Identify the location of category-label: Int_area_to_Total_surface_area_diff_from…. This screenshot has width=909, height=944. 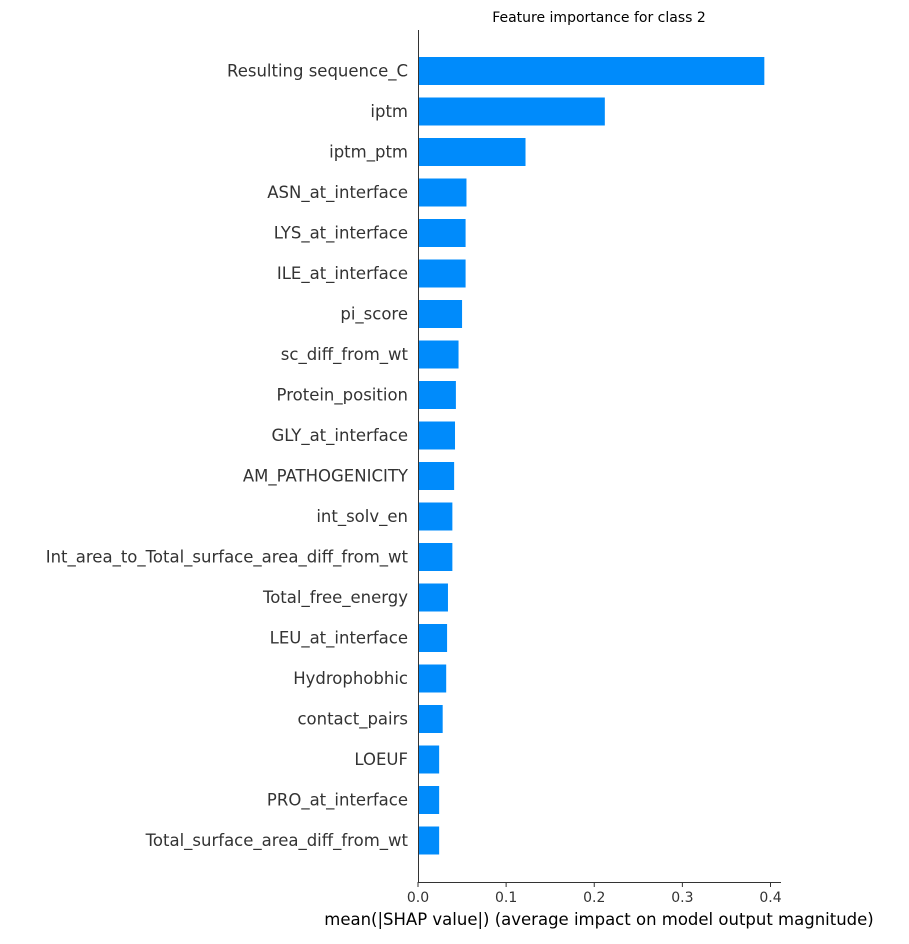
(227, 558).